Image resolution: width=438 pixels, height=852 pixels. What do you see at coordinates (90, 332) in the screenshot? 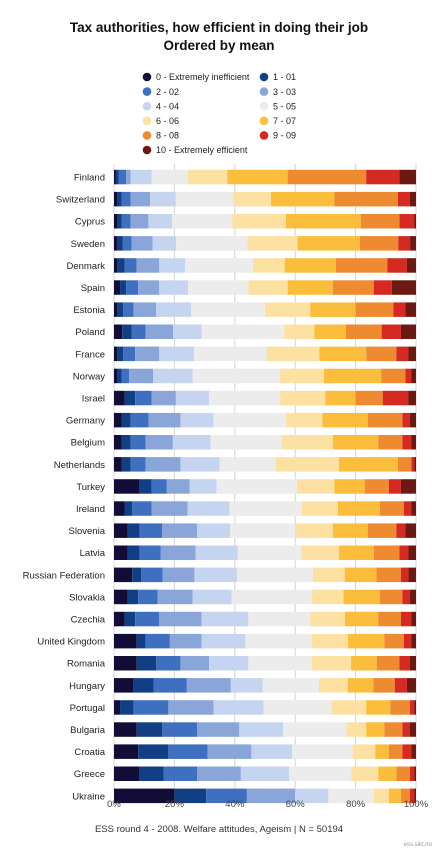
I see `category-label-poland: Poland` at bounding box center [90, 332].